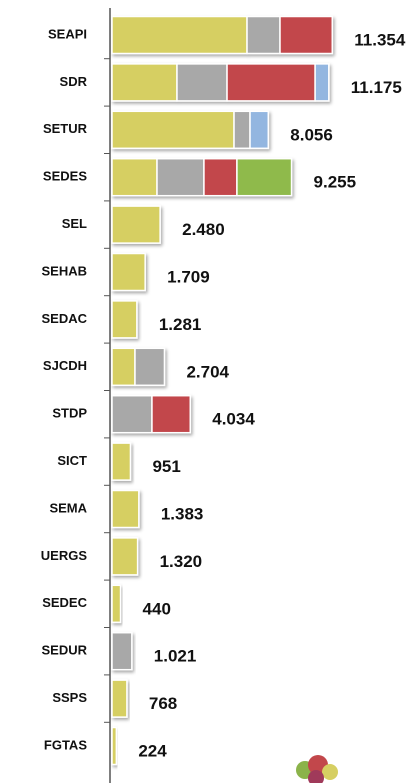  What do you see at coordinates (67, 33) in the screenshot?
I see `category-label: SEAPI` at bounding box center [67, 33].